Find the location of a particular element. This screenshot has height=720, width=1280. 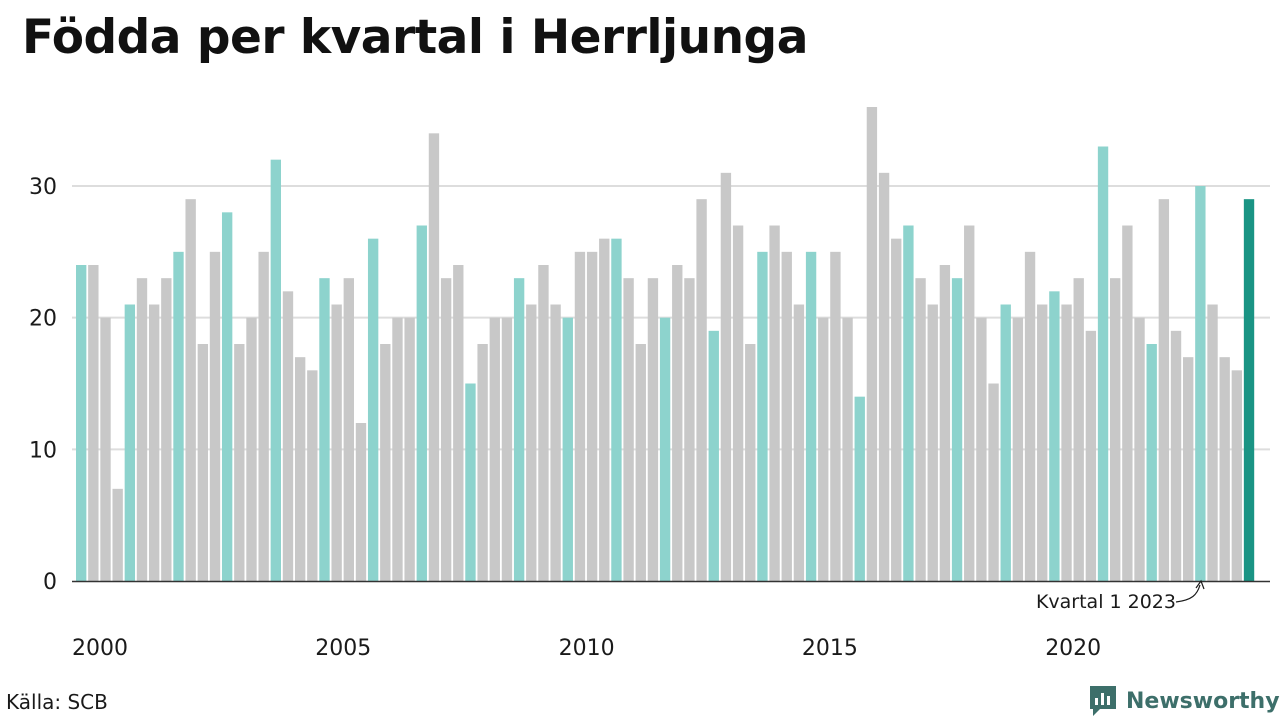

annotation-label: Kvartal 1 2023 is located at coordinates (1106, 602).